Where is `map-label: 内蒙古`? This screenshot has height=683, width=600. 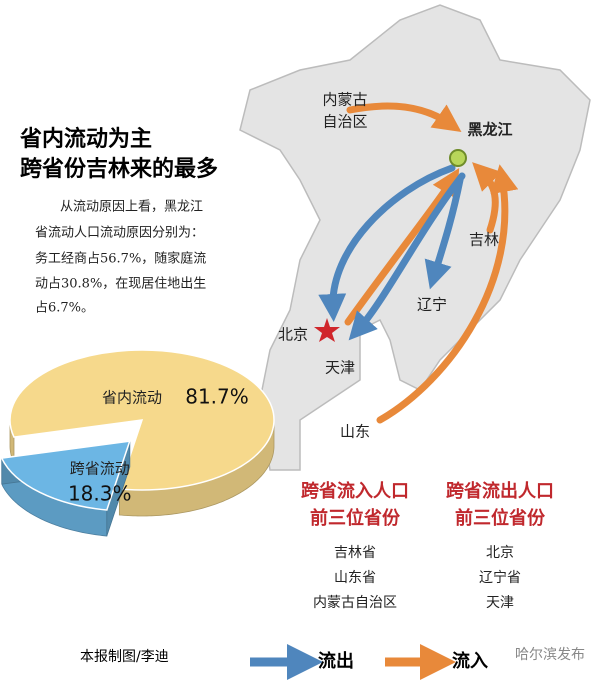
map-label: 内蒙古 is located at coordinates (344, 100).